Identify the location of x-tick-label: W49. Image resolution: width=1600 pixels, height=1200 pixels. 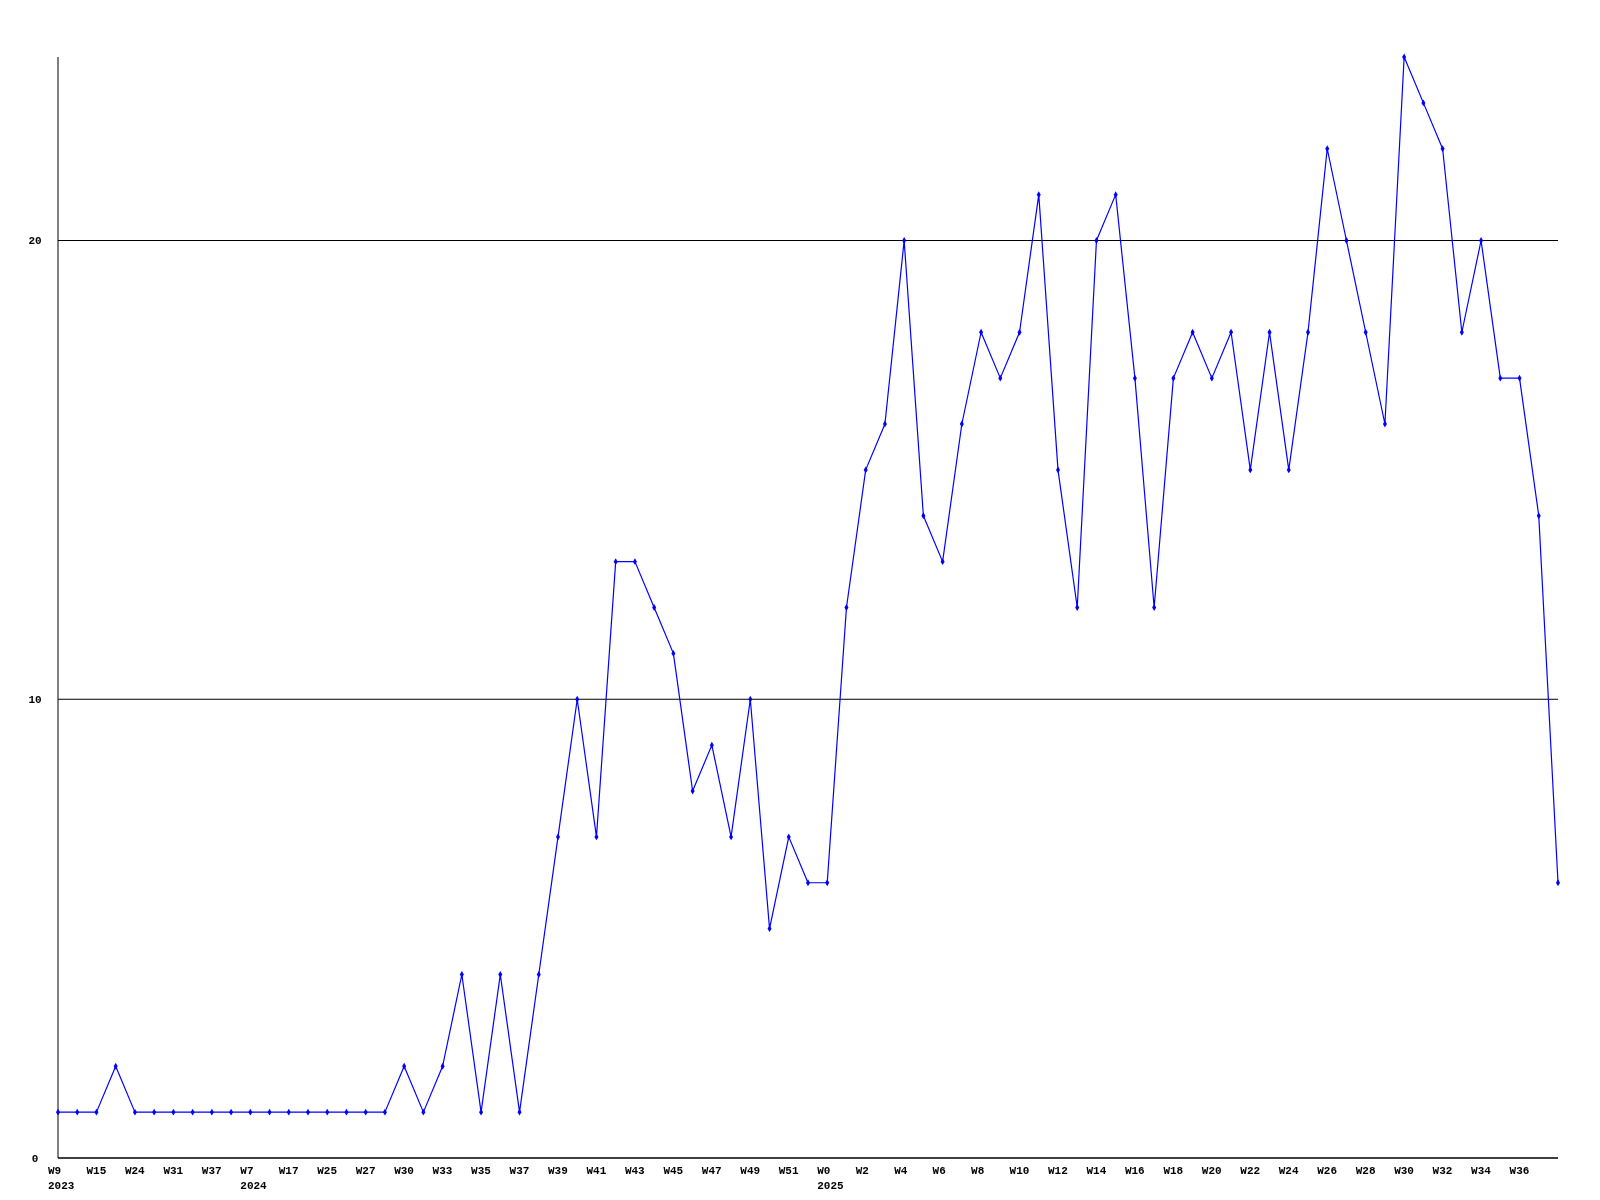
(750, 1171).